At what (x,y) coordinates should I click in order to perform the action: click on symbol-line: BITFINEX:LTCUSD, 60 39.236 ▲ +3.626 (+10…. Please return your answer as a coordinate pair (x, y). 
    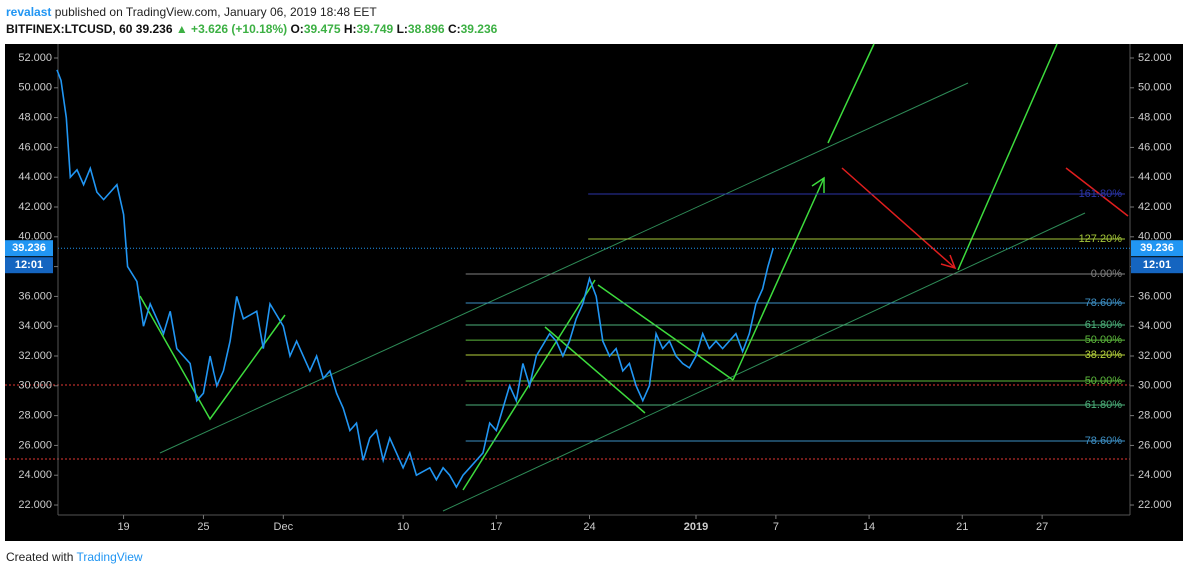
    Looking at the image, I should click on (251, 29).